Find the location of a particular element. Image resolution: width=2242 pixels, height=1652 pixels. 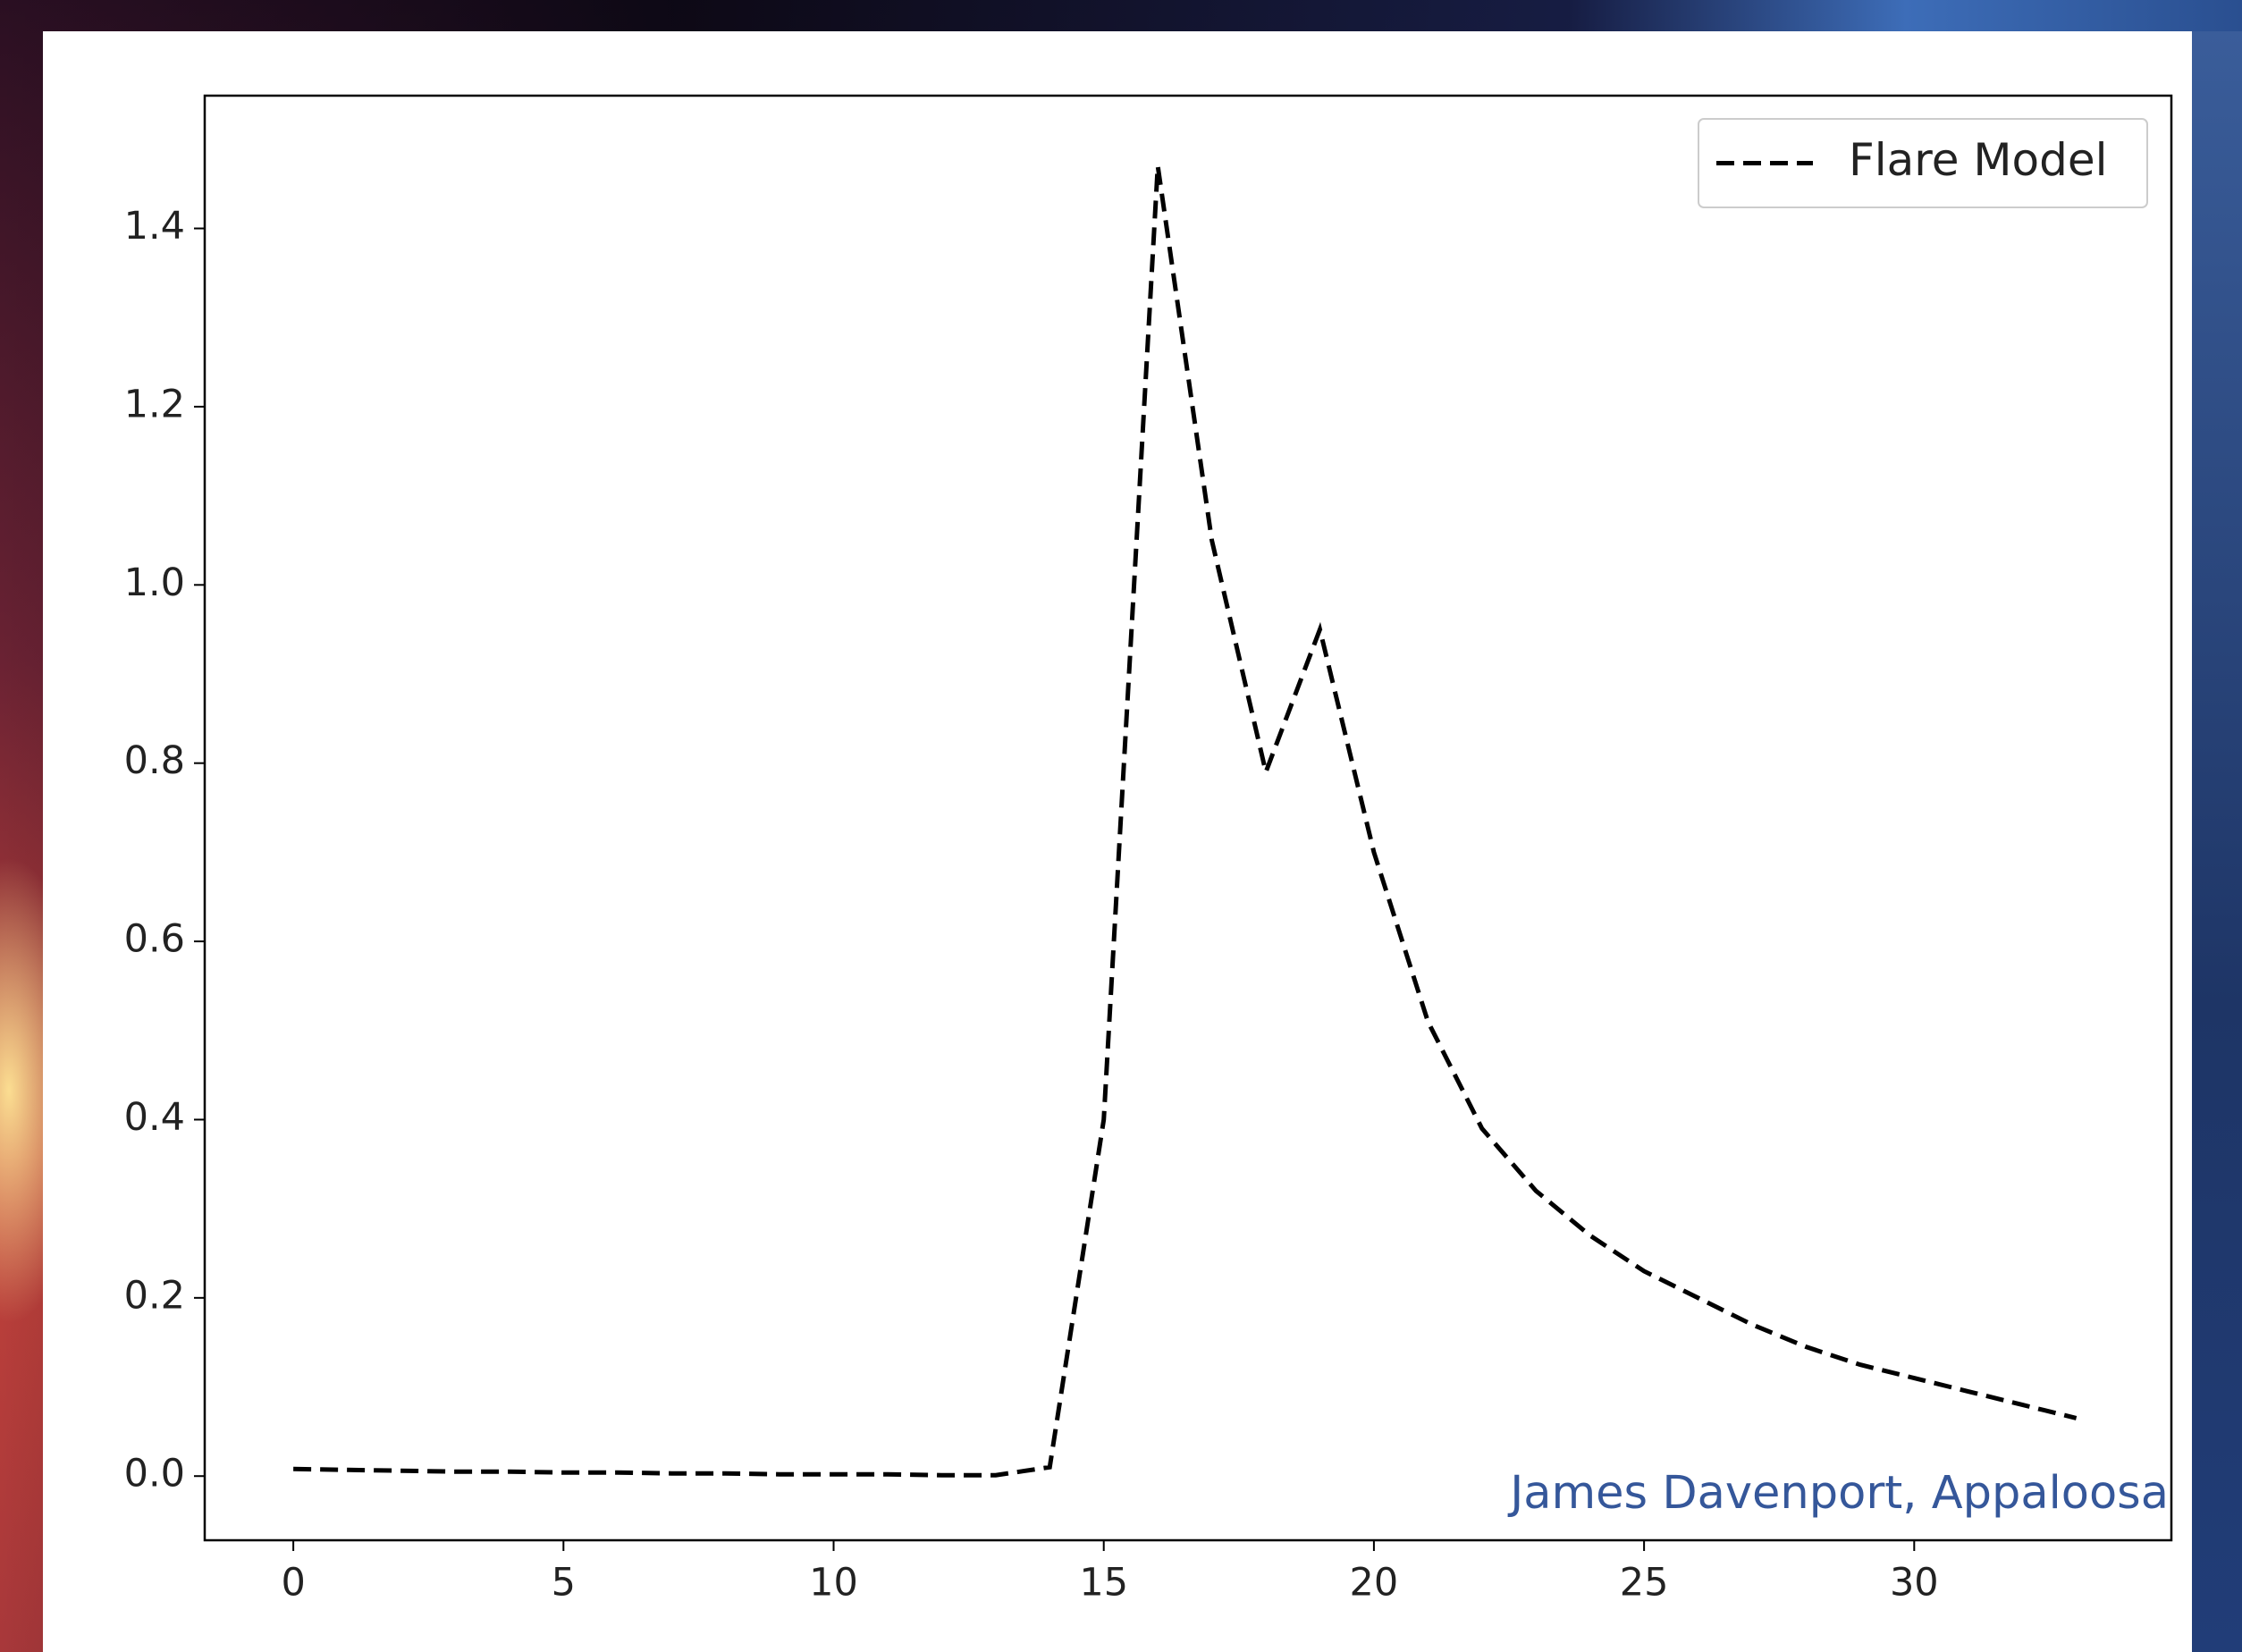

x-tick-label: 10 is located at coordinates (833, 1583).